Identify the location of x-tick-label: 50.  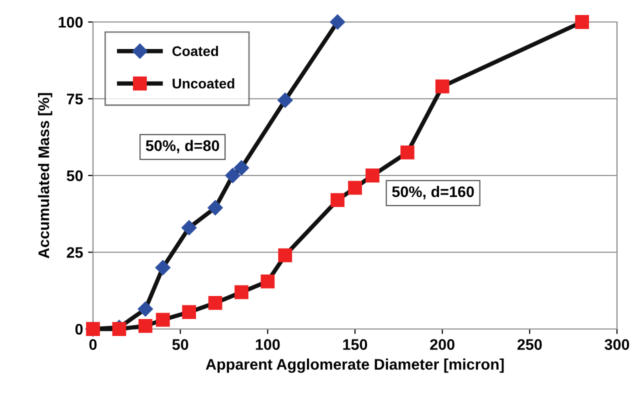
(180, 344).